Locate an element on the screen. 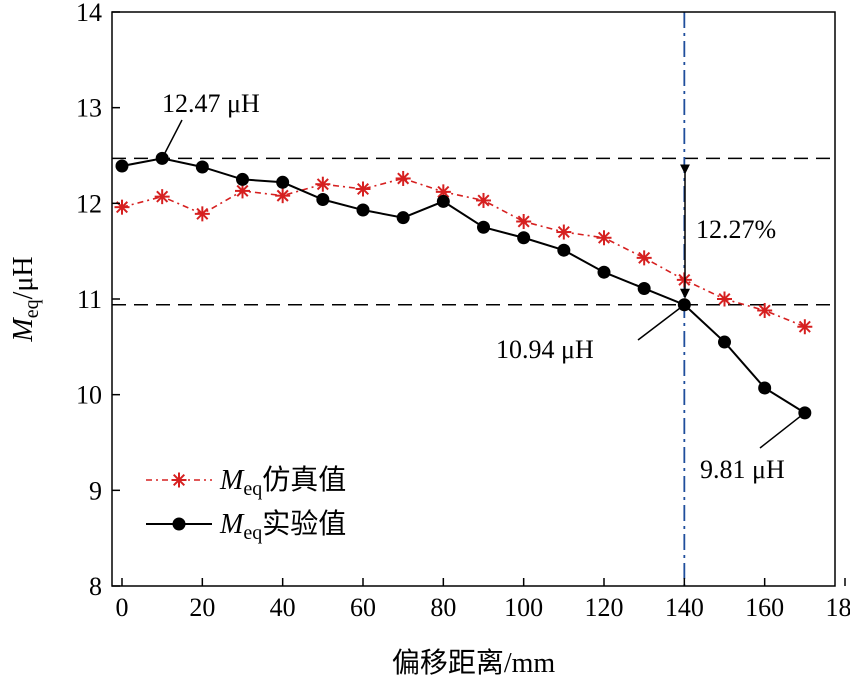 The image size is (850, 682). x-axis-title: 偏移距离/mm is located at coordinates (474, 663).